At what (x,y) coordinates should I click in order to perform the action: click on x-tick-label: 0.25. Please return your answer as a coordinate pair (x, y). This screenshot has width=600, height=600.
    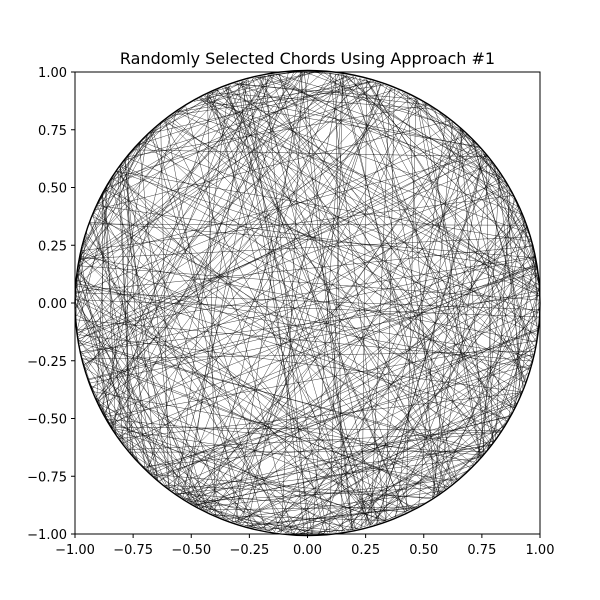
    Looking at the image, I should click on (365, 550).